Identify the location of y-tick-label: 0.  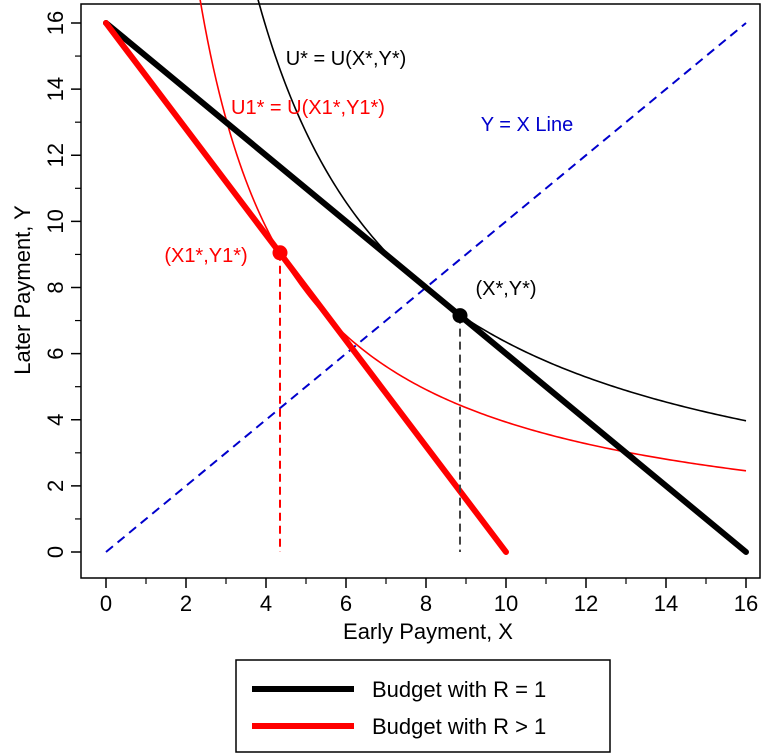
(55, 552).